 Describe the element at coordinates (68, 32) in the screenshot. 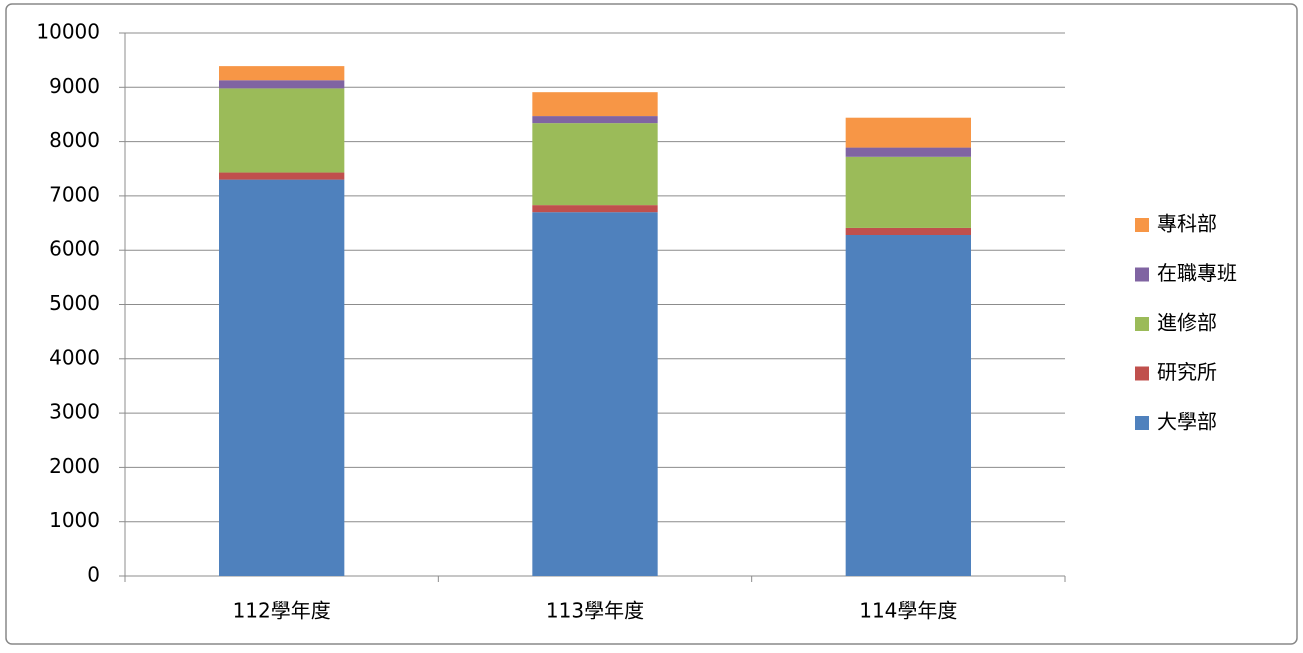

I see `y-tick-label: 10000` at that location.